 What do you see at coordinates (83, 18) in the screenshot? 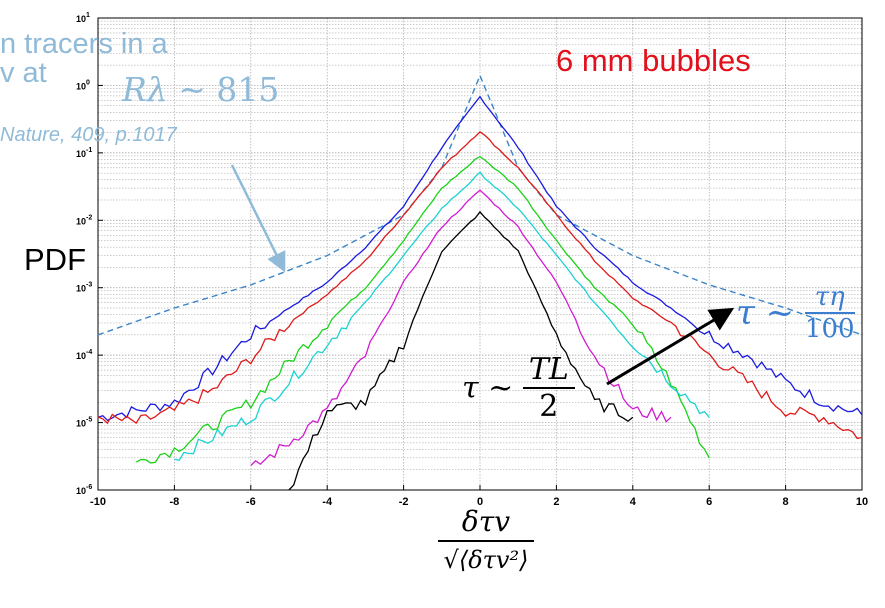
I see `y-tick-label: 10¹` at bounding box center [83, 18].